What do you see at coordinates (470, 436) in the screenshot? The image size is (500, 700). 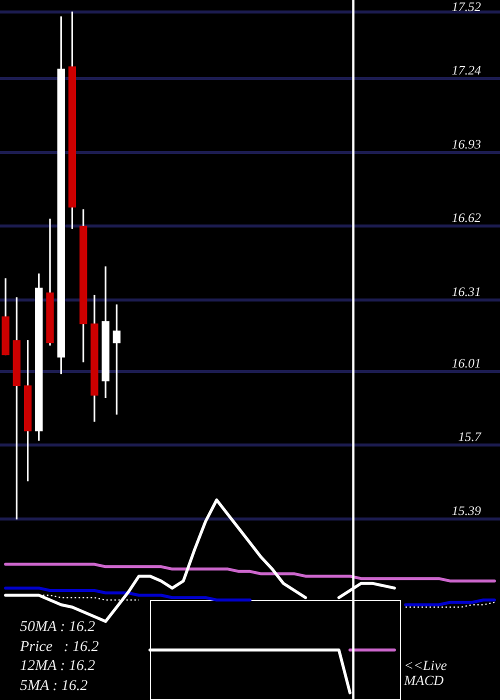 I see `y-tick-label: 15.7` at bounding box center [470, 436].